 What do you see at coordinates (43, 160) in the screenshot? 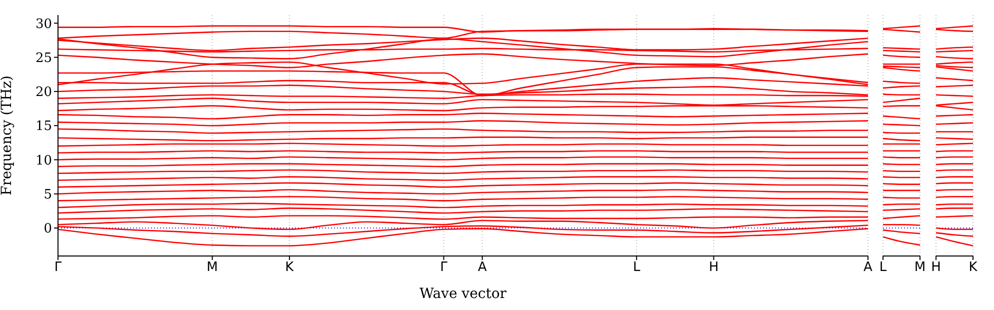
I see `y-tick-label: 10` at bounding box center [43, 160].